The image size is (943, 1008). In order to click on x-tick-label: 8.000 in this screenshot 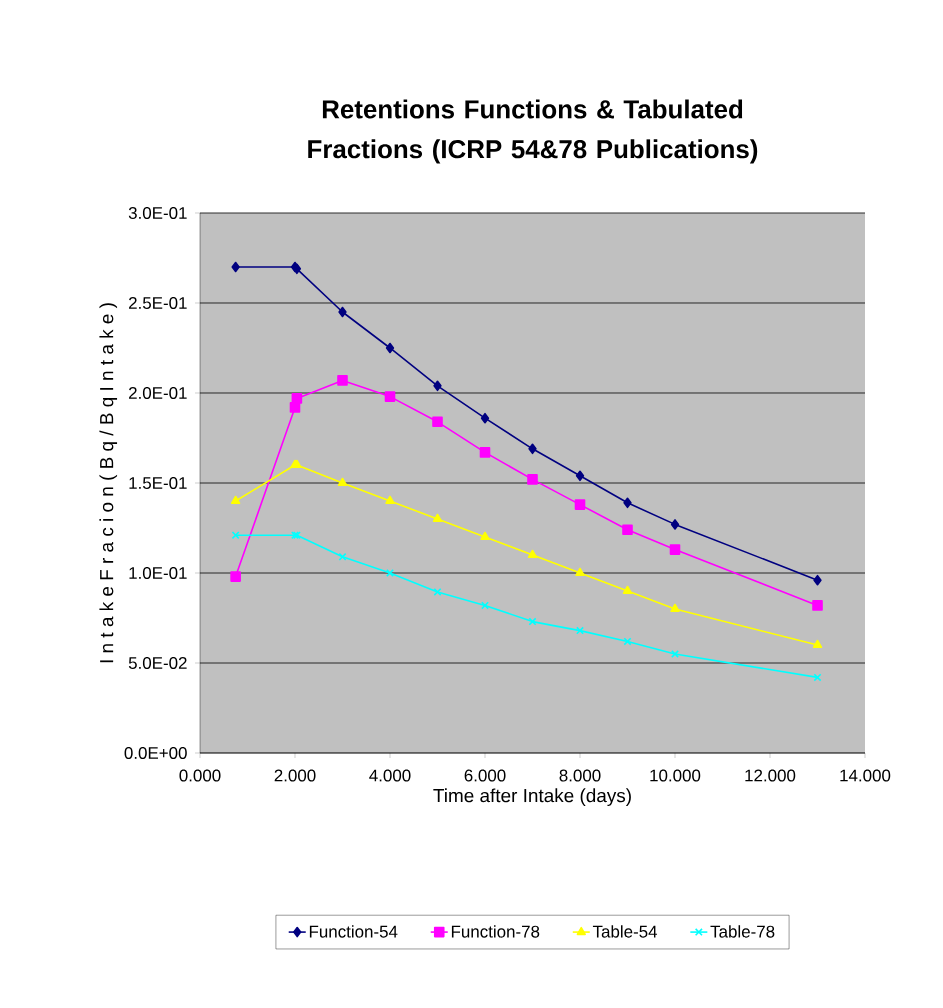, I will do `click(580, 775)`.